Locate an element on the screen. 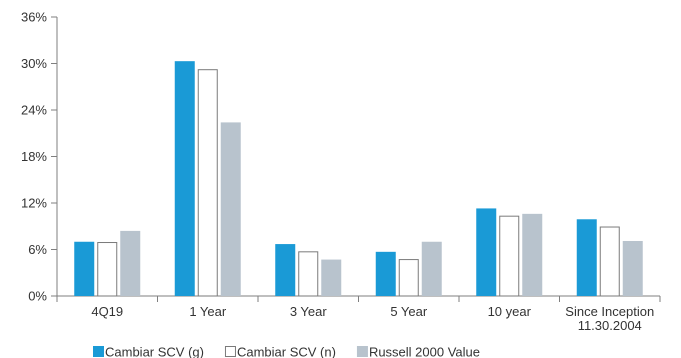 The image size is (681, 358). y-tick-label: 18% is located at coordinates (34, 156).